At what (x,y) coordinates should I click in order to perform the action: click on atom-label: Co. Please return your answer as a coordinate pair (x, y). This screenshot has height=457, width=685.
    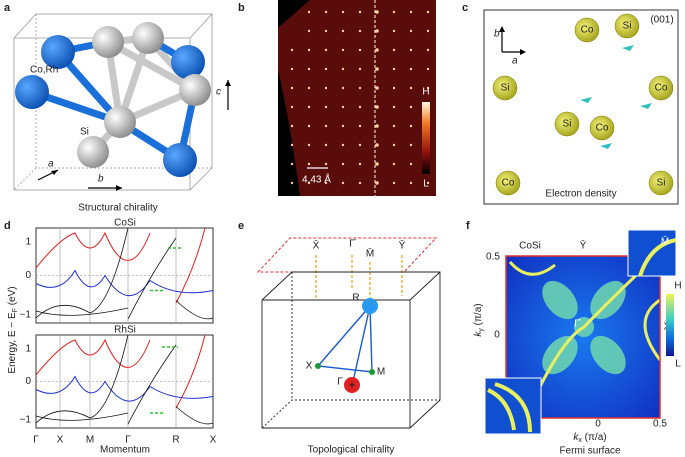
    Looking at the image, I should click on (661, 88).